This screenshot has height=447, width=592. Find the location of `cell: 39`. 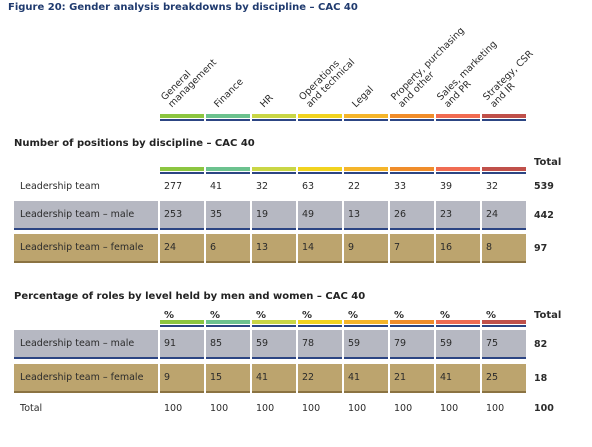

cell: 39 is located at coordinates (446, 186).